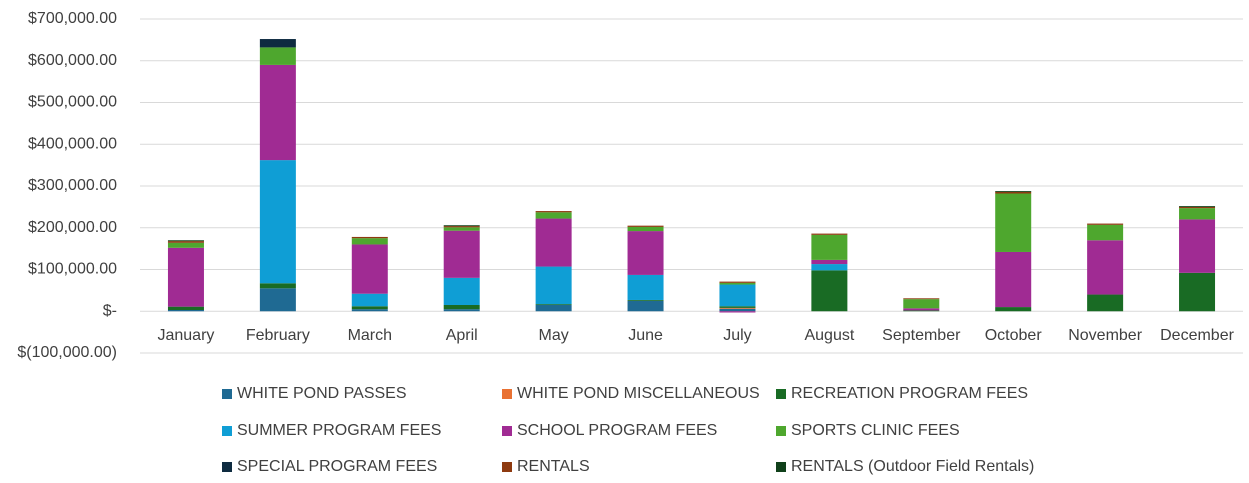  Describe the element at coordinates (829, 335) in the screenshot. I see `x-tick-label: August` at that location.